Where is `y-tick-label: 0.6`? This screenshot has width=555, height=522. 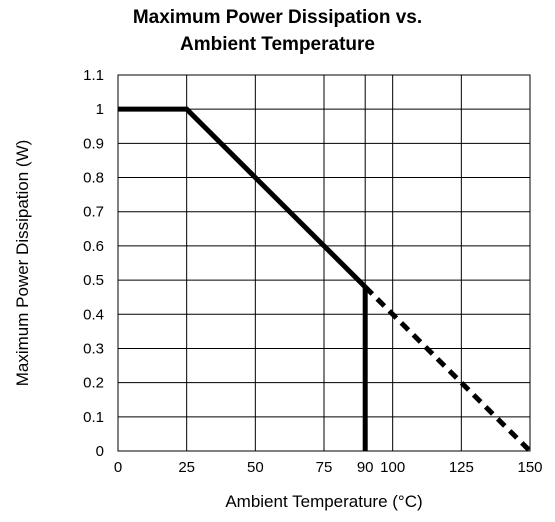
y-tick-label: 0.6 is located at coordinates (93, 246).